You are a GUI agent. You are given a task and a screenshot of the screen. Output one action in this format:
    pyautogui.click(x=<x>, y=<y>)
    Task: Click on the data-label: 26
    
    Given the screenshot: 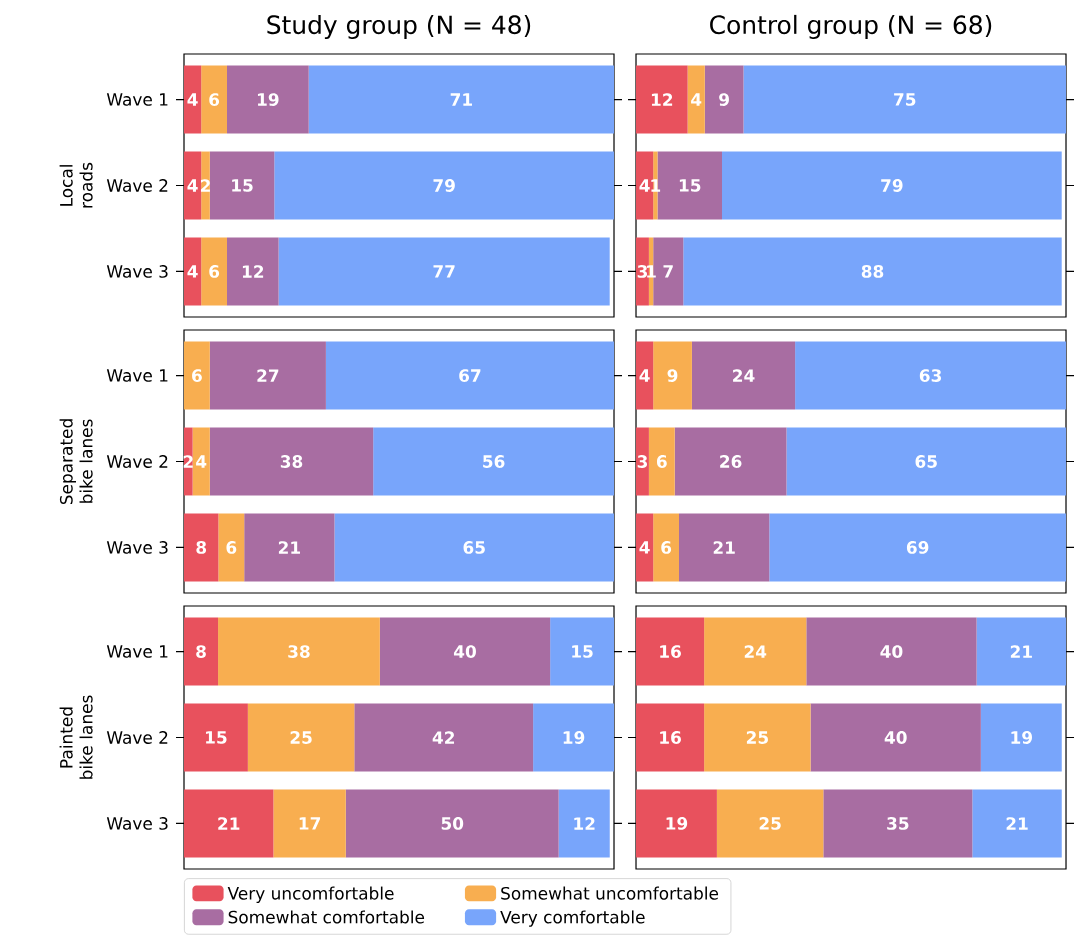 What is the action you would take?
    pyautogui.click(x=731, y=461)
    